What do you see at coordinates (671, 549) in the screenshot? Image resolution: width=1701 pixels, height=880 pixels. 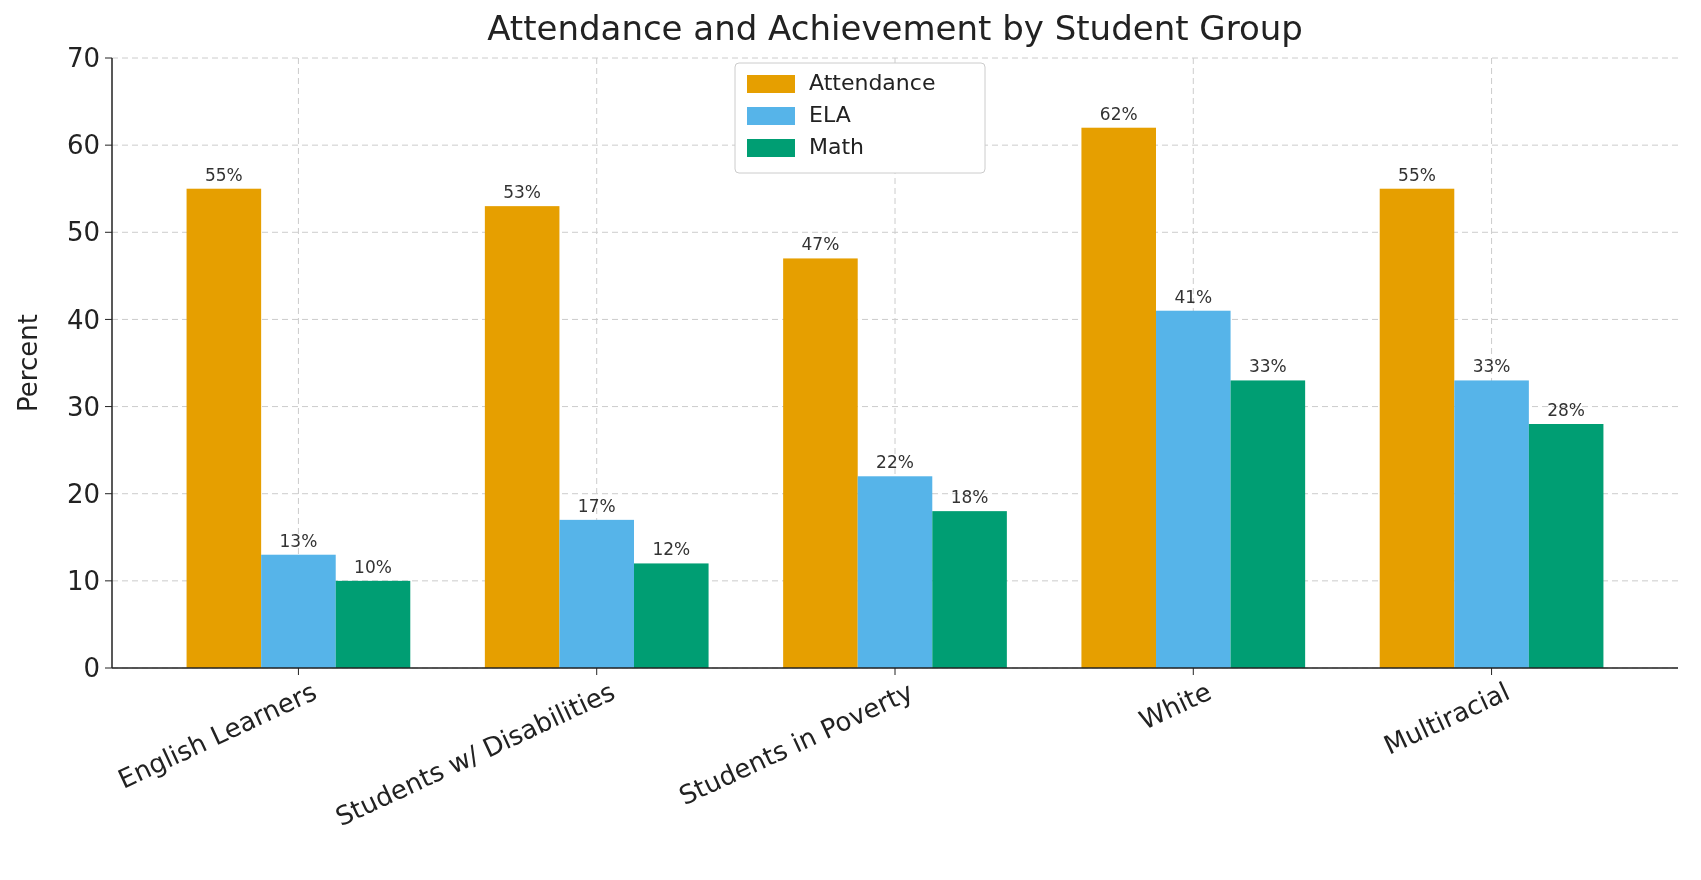 I see `data-label: 12%` at bounding box center [671, 549].